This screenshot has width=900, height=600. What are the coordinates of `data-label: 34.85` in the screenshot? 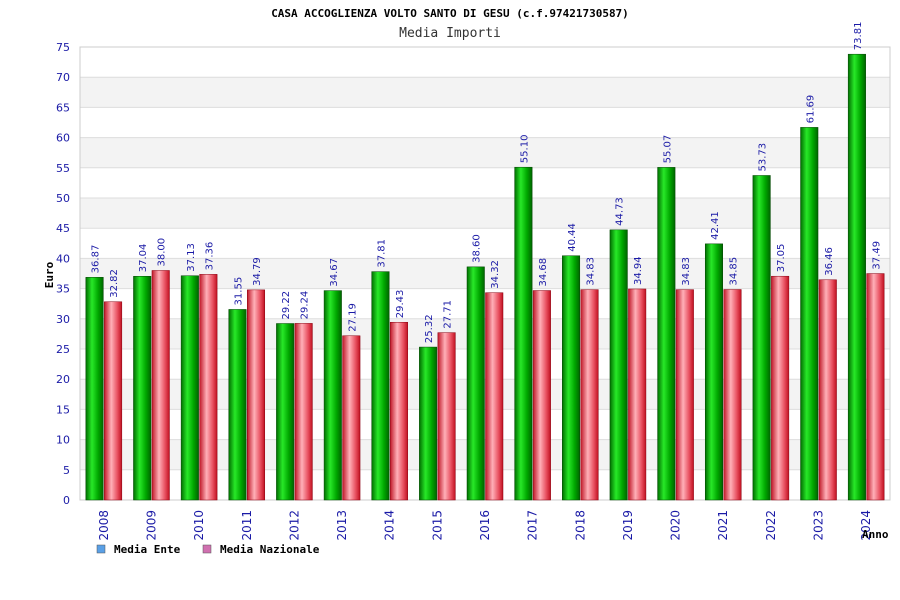 It's located at (733, 271).